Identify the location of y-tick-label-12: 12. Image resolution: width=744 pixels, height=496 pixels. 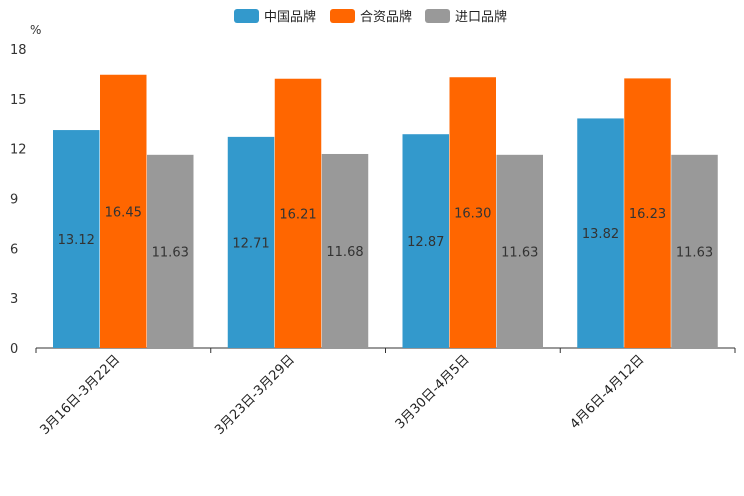
(18, 150).